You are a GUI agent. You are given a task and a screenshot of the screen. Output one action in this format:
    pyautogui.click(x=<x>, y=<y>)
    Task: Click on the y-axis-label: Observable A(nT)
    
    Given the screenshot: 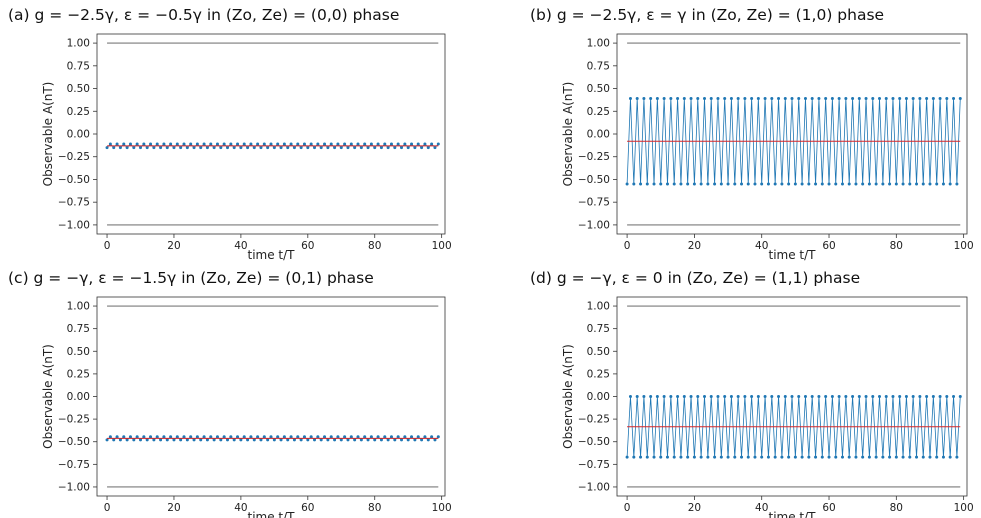 What is the action you would take?
    pyautogui.click(x=48, y=396)
    